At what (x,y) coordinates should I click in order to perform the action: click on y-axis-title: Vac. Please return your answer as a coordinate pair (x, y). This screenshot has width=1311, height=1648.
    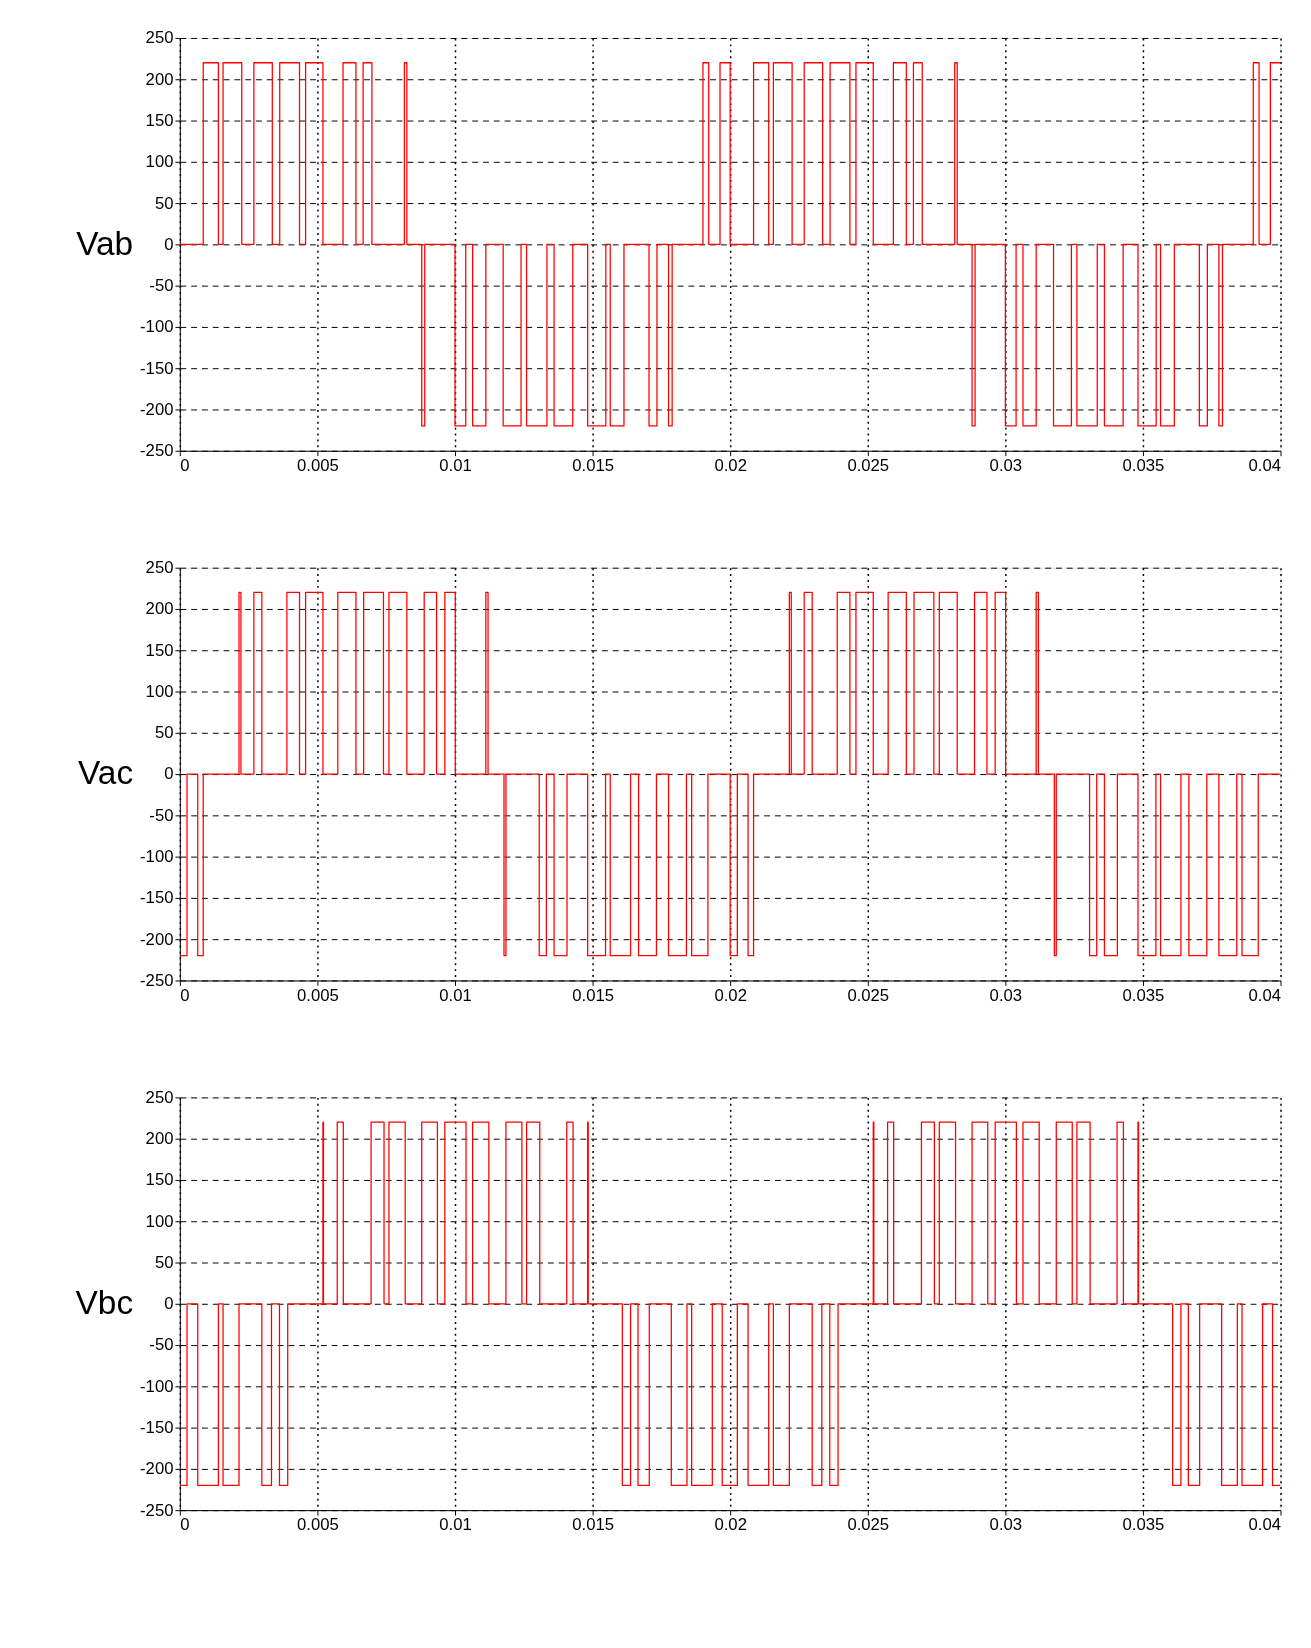
    Looking at the image, I should click on (106, 773).